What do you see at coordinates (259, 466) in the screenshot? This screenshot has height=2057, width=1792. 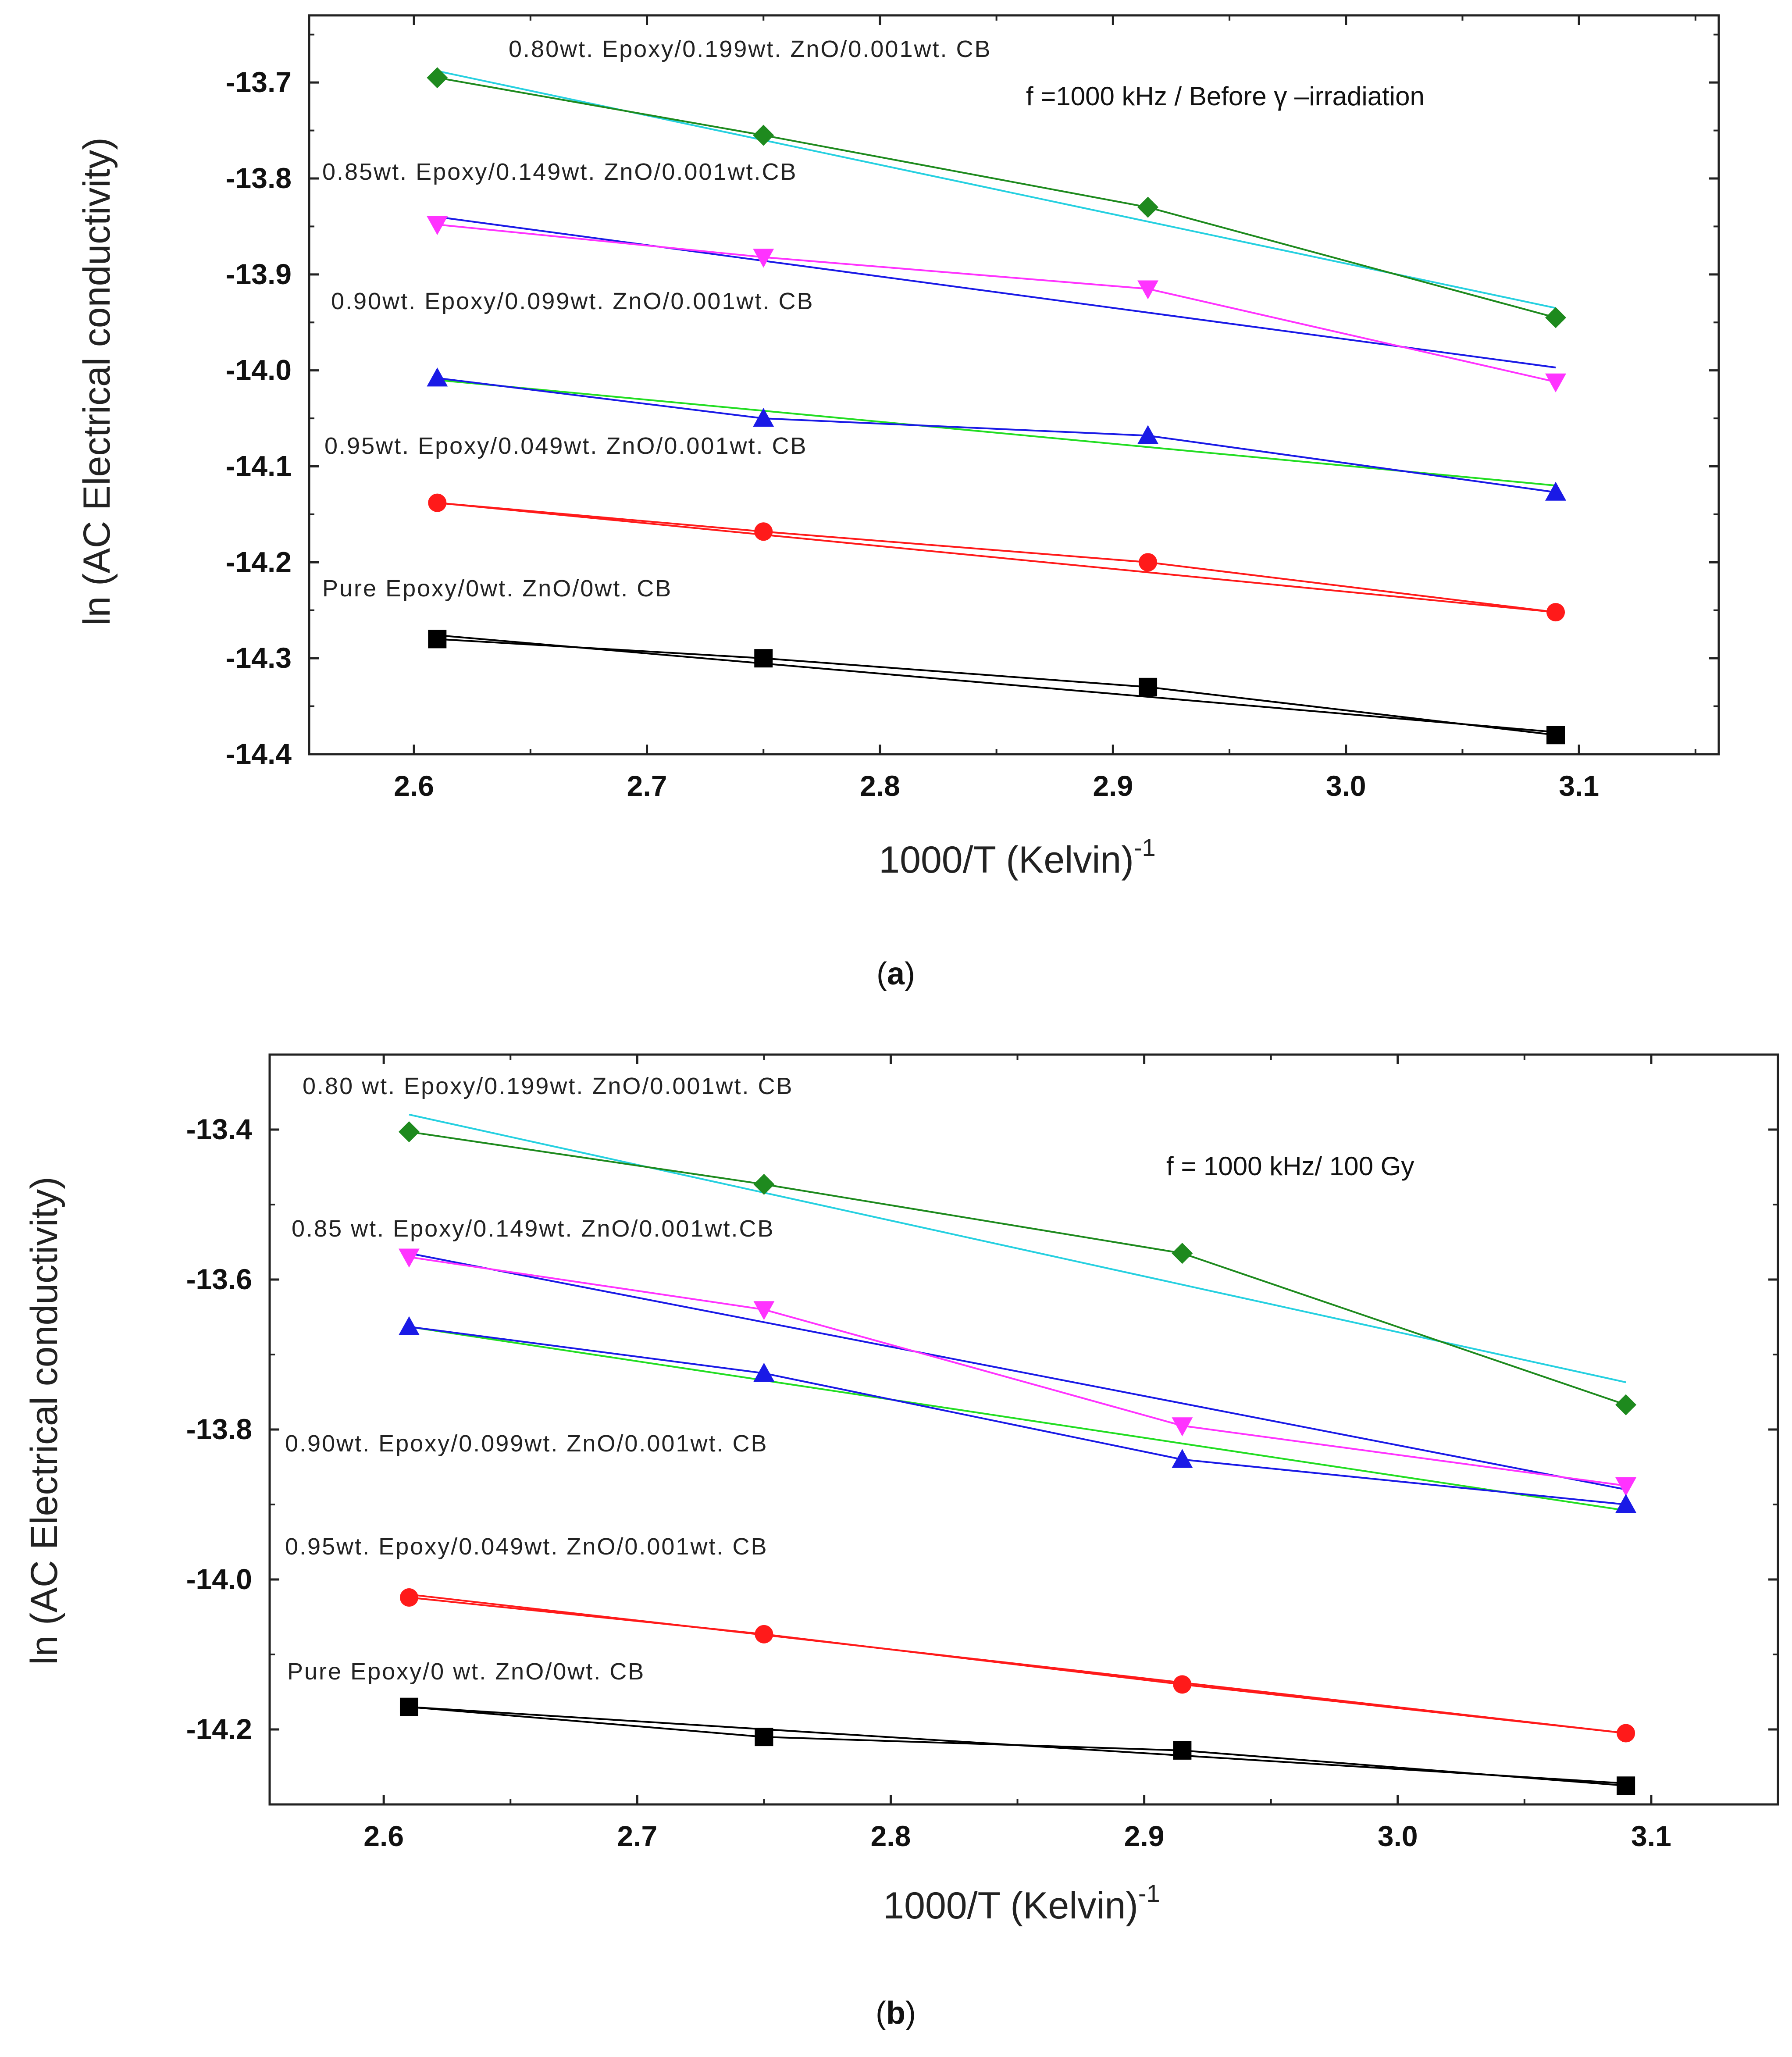 I see `y-tick-label: -14.1` at bounding box center [259, 466].